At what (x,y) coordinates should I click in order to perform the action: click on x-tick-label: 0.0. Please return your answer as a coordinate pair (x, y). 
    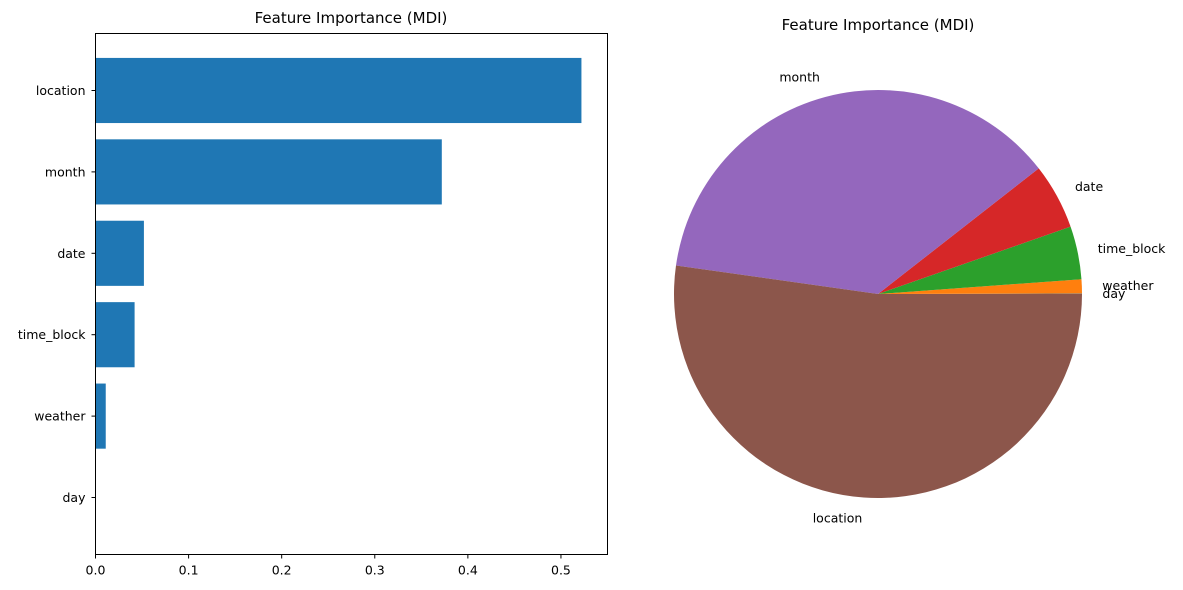
    Looking at the image, I should click on (96, 570).